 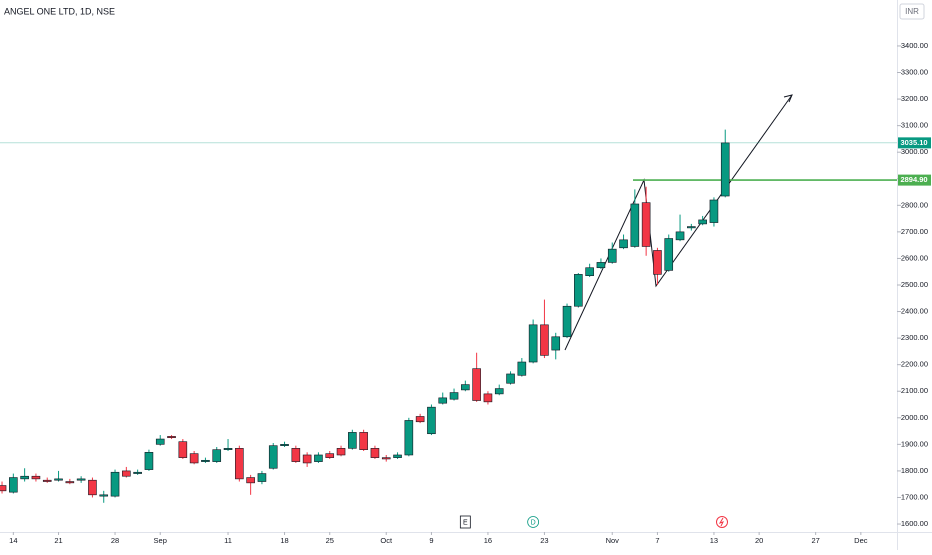 What do you see at coordinates (613, 540) in the screenshot?
I see `x-tick-label: Nov` at bounding box center [613, 540].